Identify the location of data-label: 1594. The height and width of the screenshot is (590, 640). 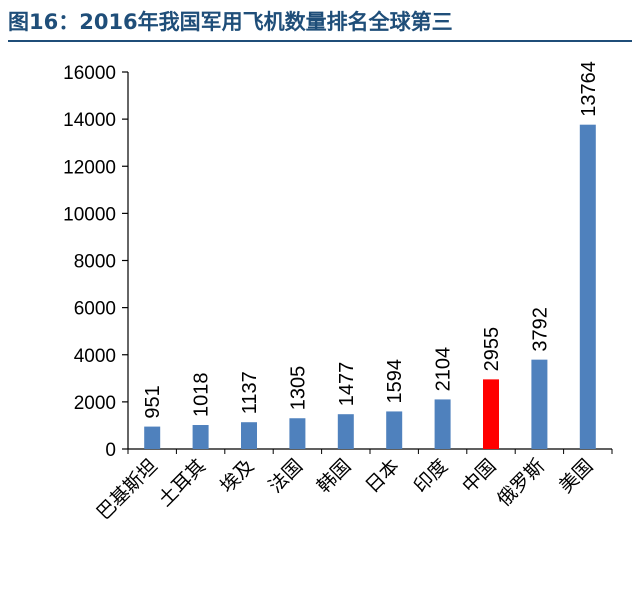
(395, 381).